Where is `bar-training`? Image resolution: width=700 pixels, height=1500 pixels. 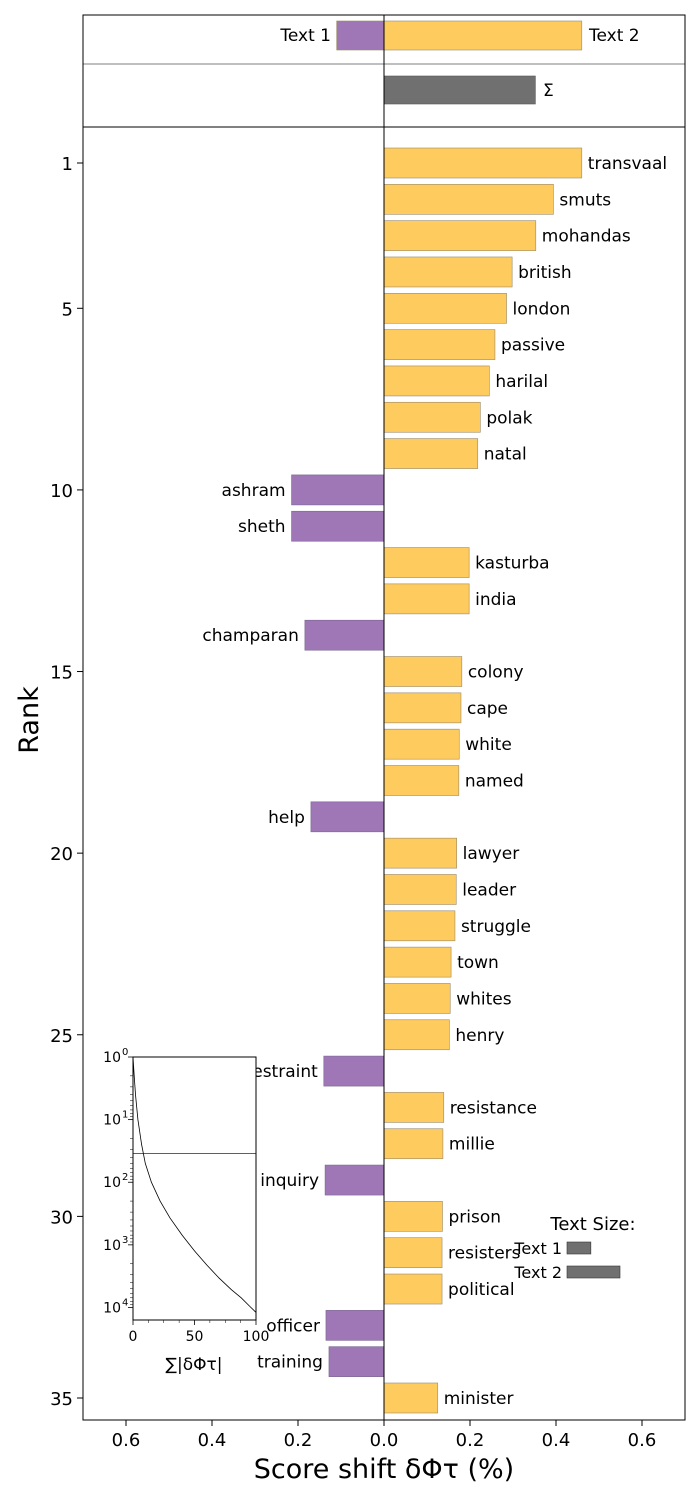
bar-training is located at coordinates (356, 1361).